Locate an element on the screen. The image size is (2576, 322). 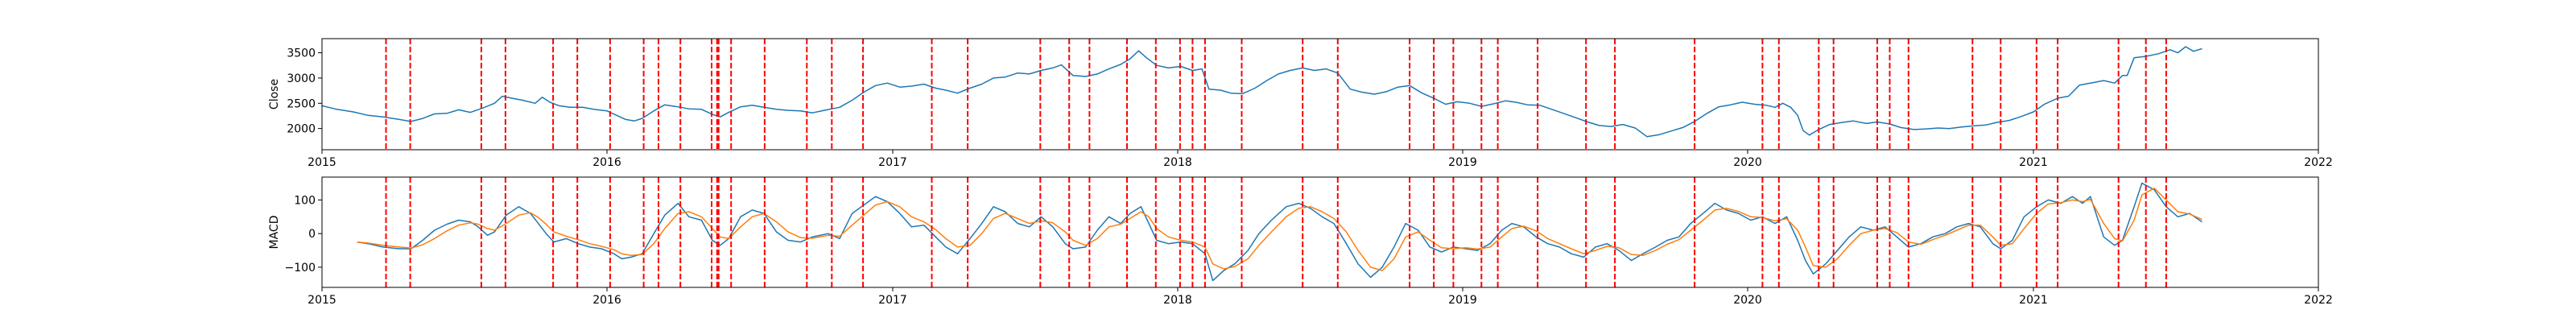
y-axis-label: MACD is located at coordinates (274, 233).